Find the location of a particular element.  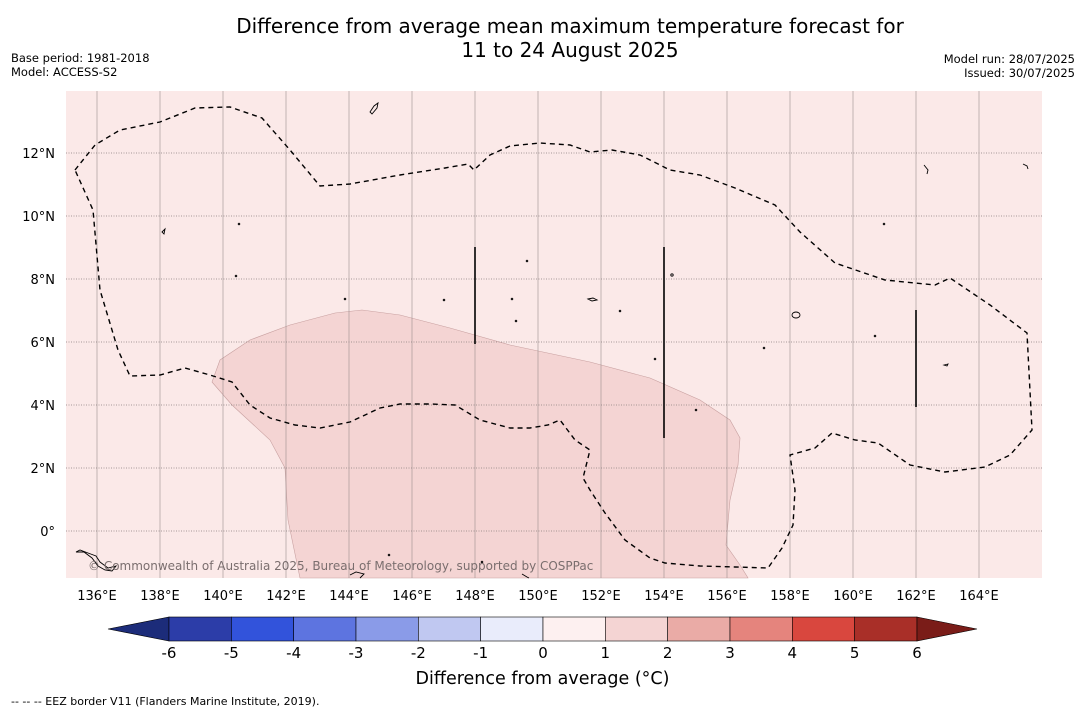

meta-left: Base period: 1981-2018 Model: ACCESS-S2 is located at coordinates (80, 65).